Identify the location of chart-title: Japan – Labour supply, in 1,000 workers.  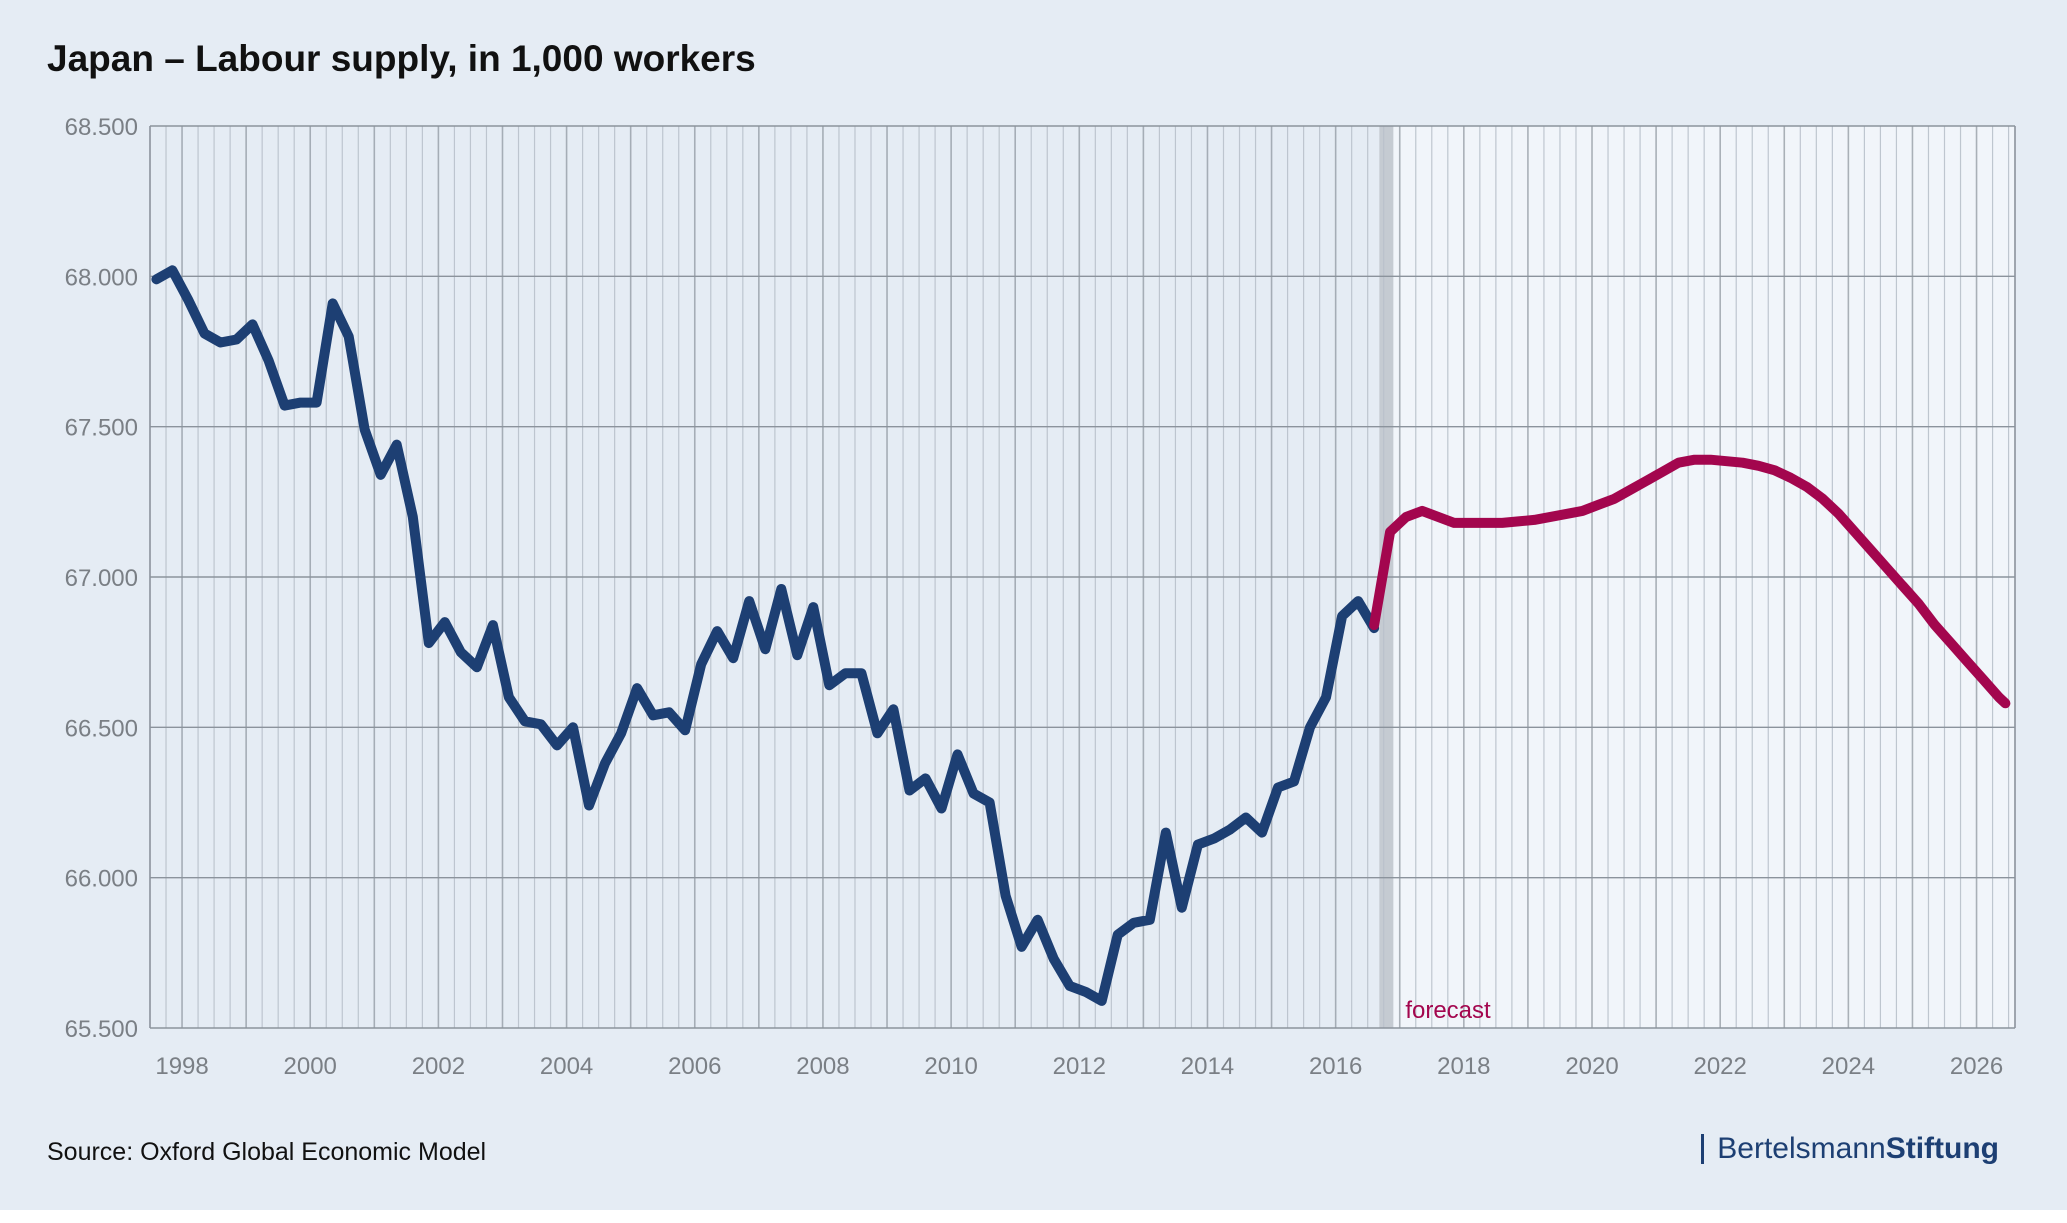
(401, 58).